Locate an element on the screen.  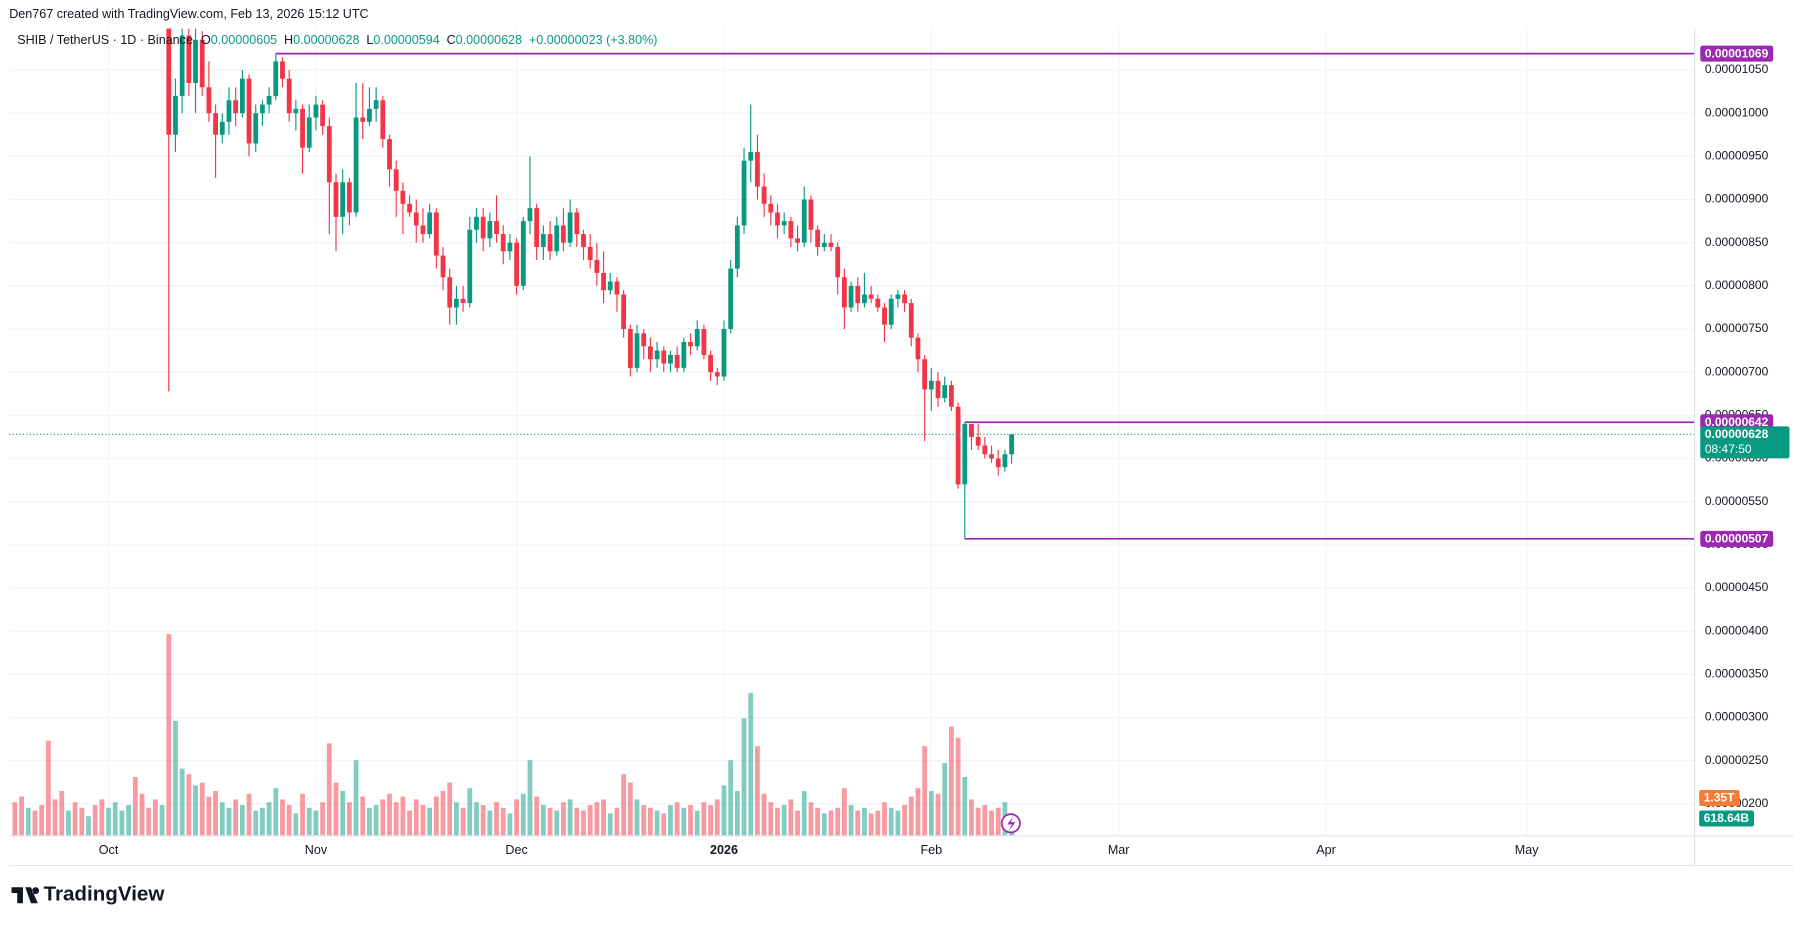
flash-icon is located at coordinates (1010, 823).